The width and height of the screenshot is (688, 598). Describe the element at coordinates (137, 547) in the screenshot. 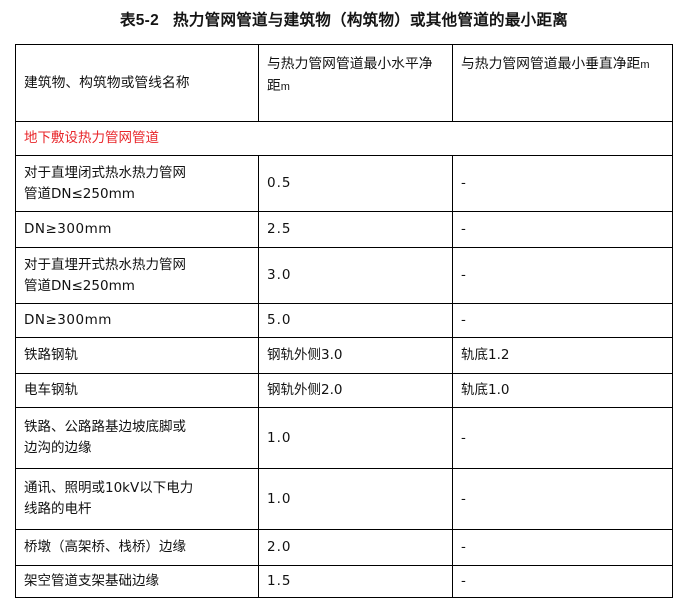

I see `row-label: 桥墩（高架桥、栈桥）边缘` at that location.